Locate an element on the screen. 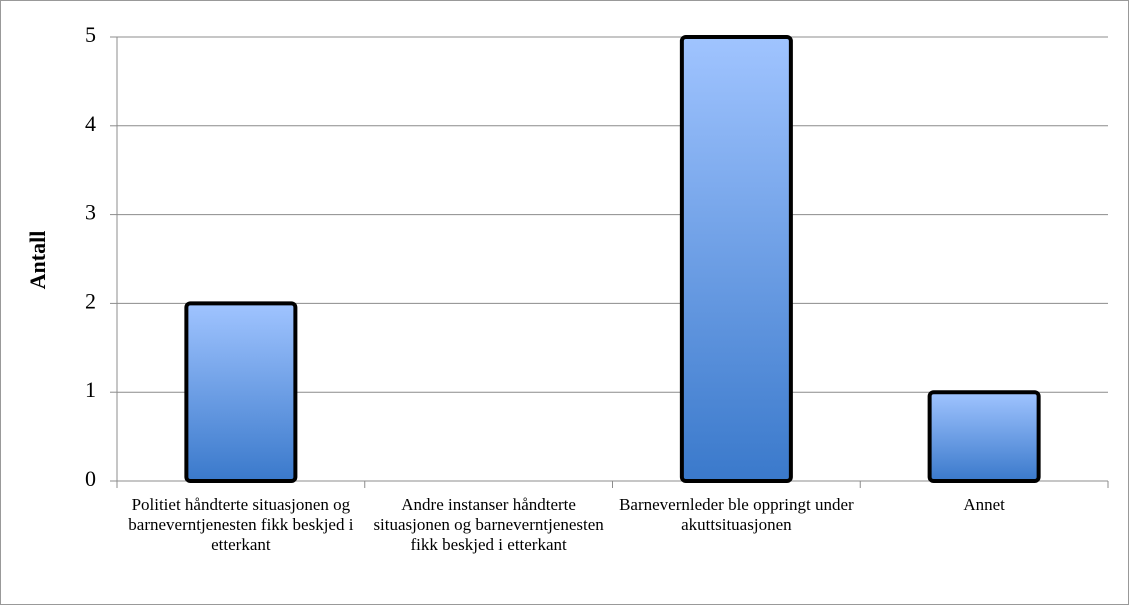  y-tick-label: 3 is located at coordinates (90, 212).